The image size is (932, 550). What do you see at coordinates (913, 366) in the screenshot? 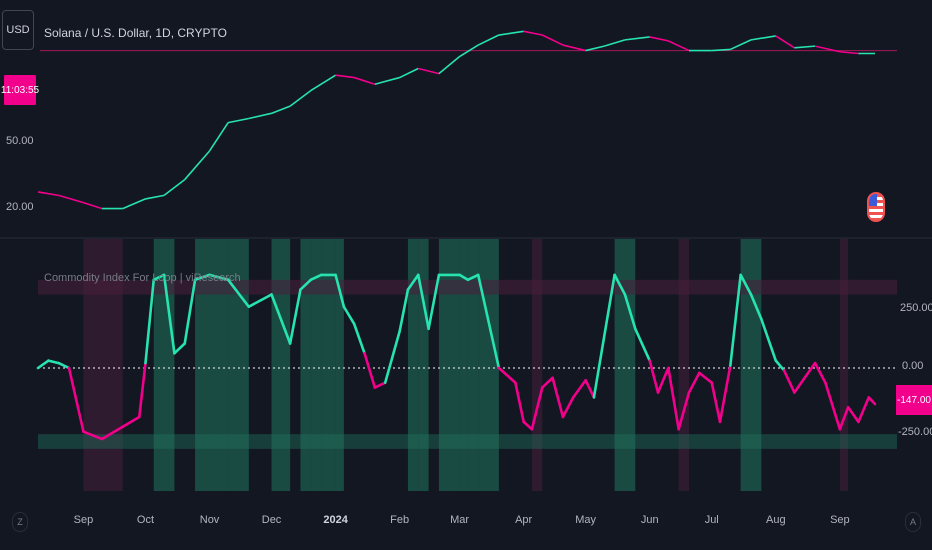
I see `indicator-label-0: 0.00` at bounding box center [913, 366].